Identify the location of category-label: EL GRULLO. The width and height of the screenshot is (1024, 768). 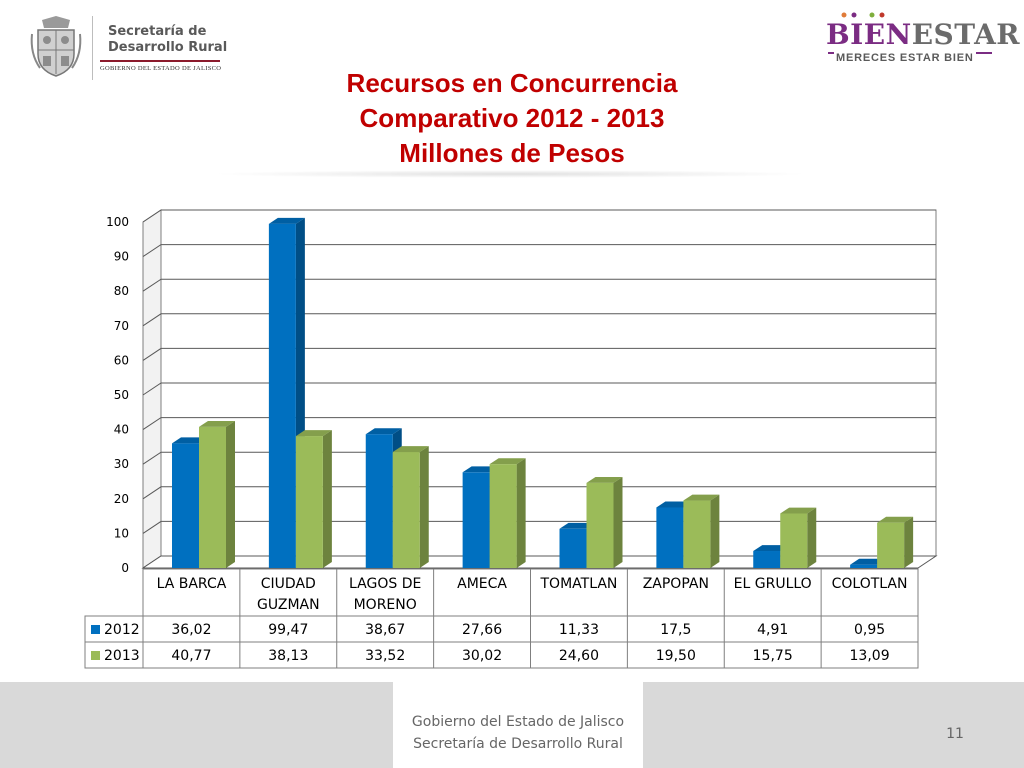
(773, 584).